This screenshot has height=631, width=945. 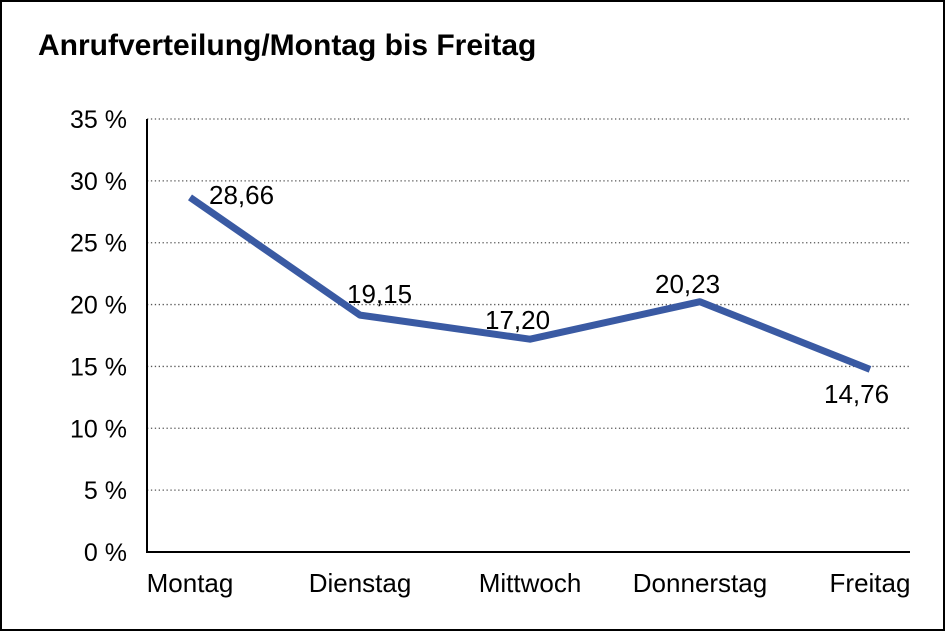 I want to click on data-point-label: 28,66, so click(x=241, y=195).